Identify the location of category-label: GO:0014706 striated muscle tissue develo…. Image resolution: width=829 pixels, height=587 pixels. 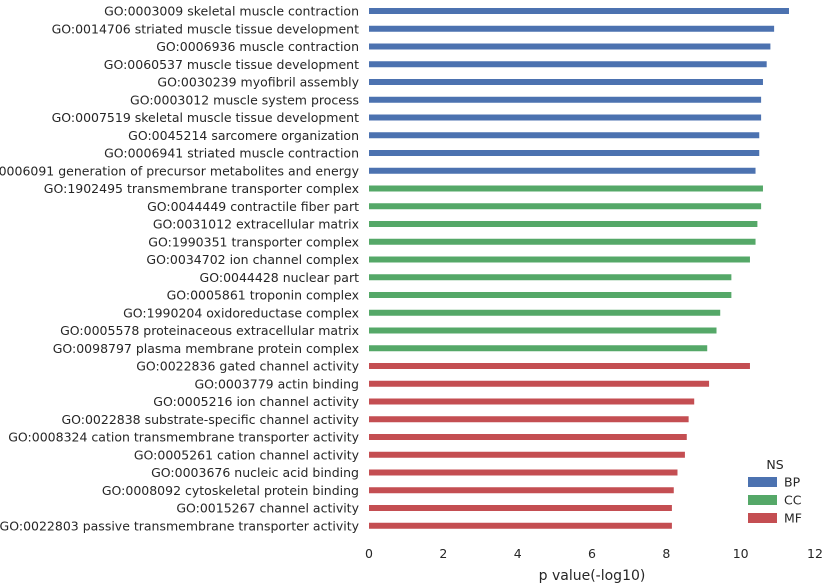
(206, 28).